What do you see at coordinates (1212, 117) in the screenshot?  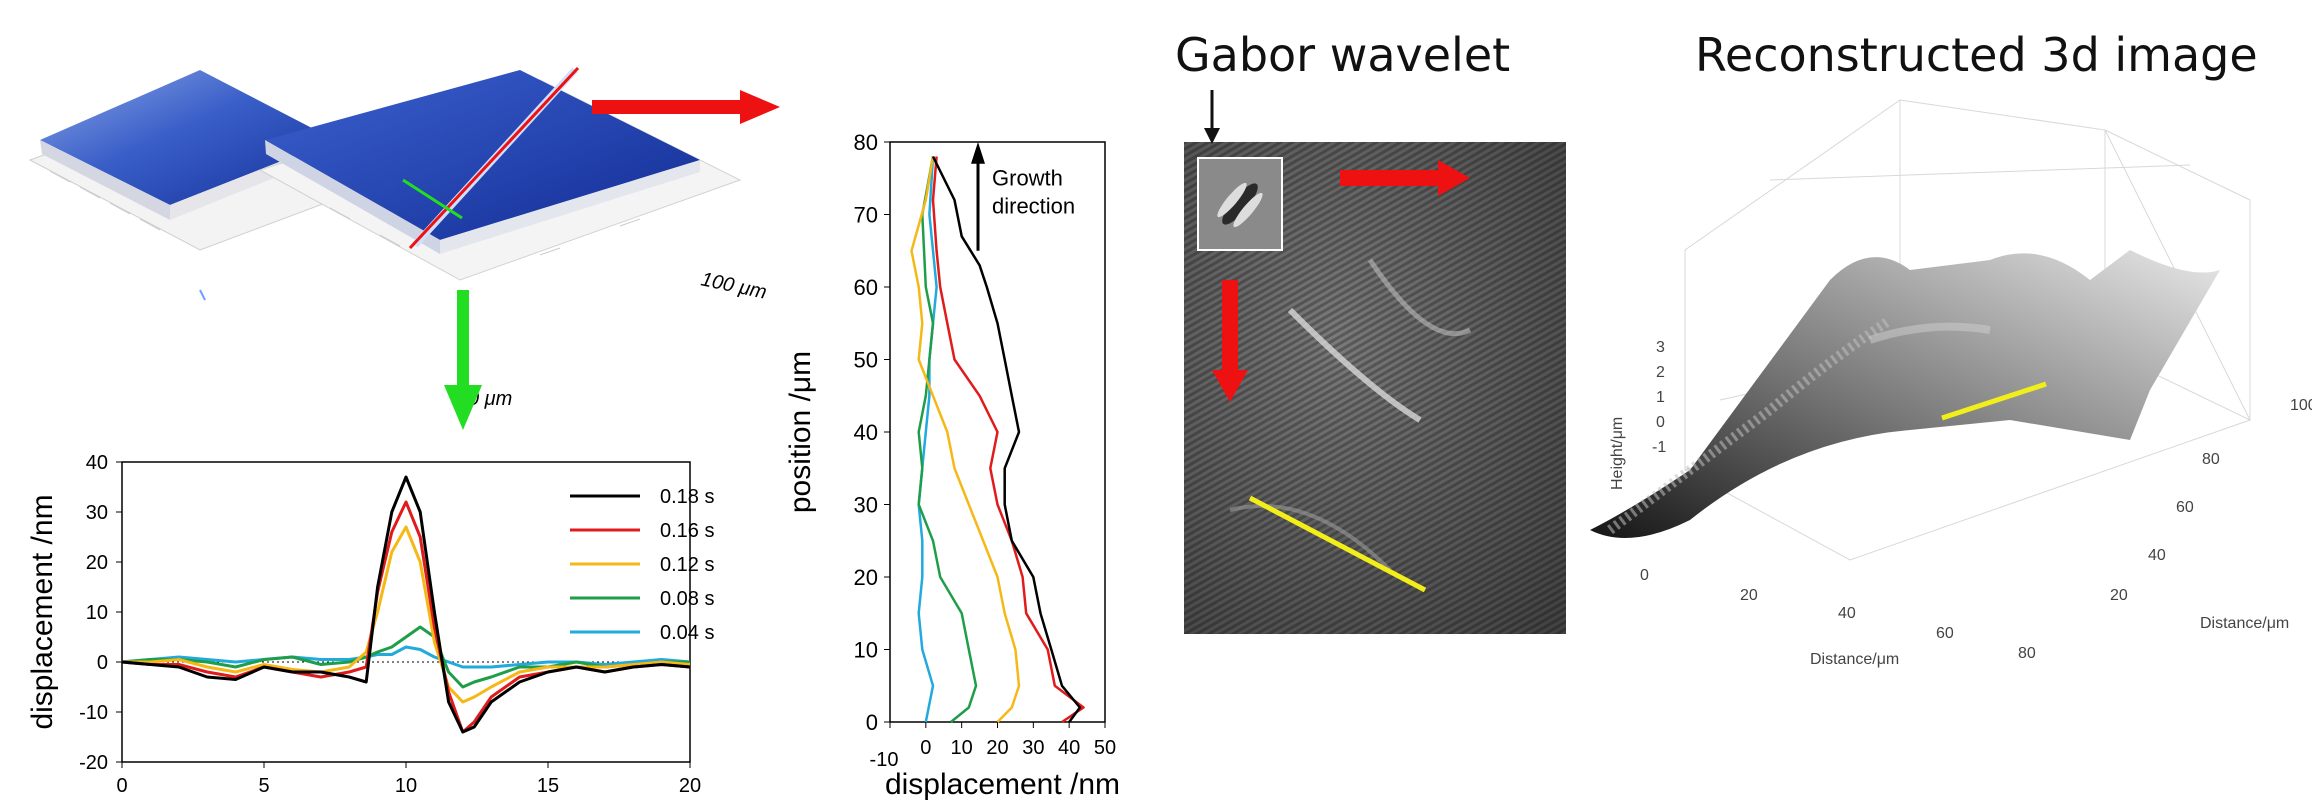 I see `black-arrow-down` at bounding box center [1212, 117].